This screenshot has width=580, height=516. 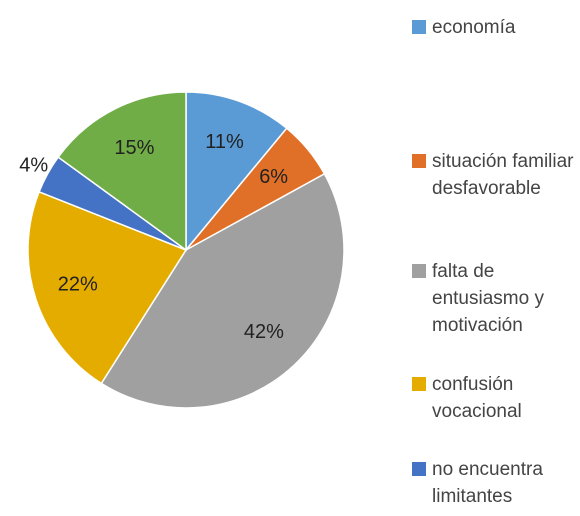 I want to click on legend-item: falta de entusiasmo y motivación, so click(x=495, y=298).